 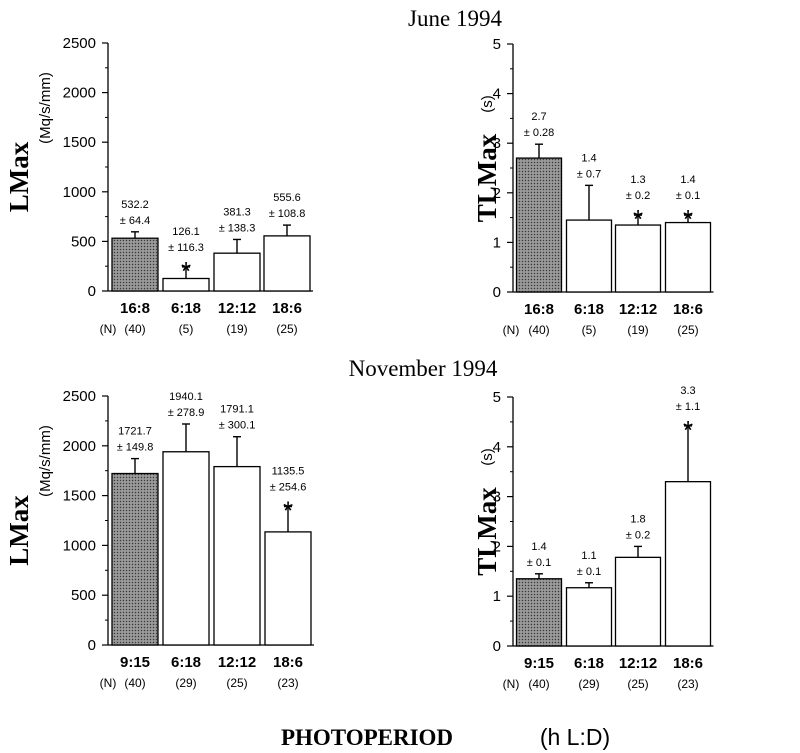 What do you see at coordinates (367, 737) in the screenshot?
I see `x-axis-title: PHOTOPERIOD` at bounding box center [367, 737].